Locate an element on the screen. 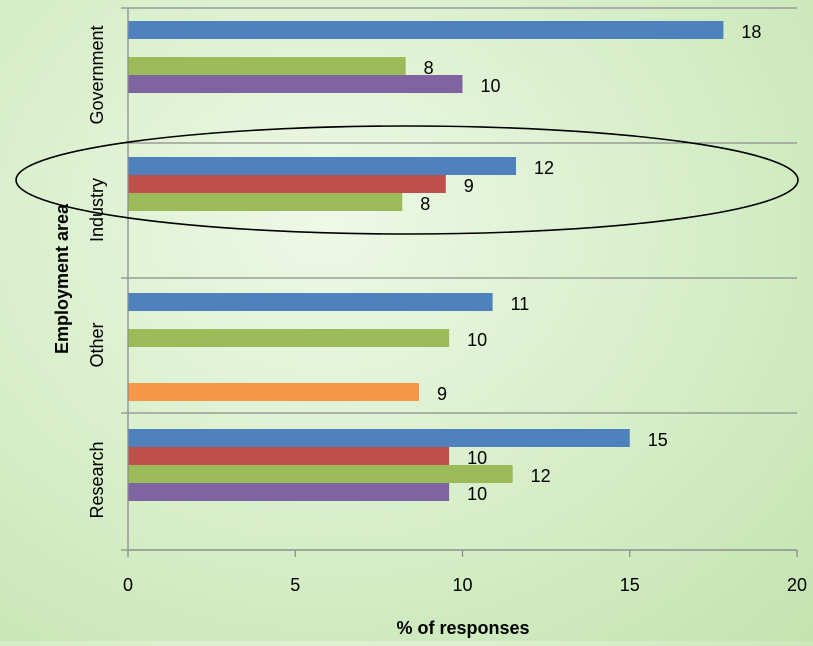 This screenshot has height=646, width=813. x-tick-label: 5 is located at coordinates (295, 585).